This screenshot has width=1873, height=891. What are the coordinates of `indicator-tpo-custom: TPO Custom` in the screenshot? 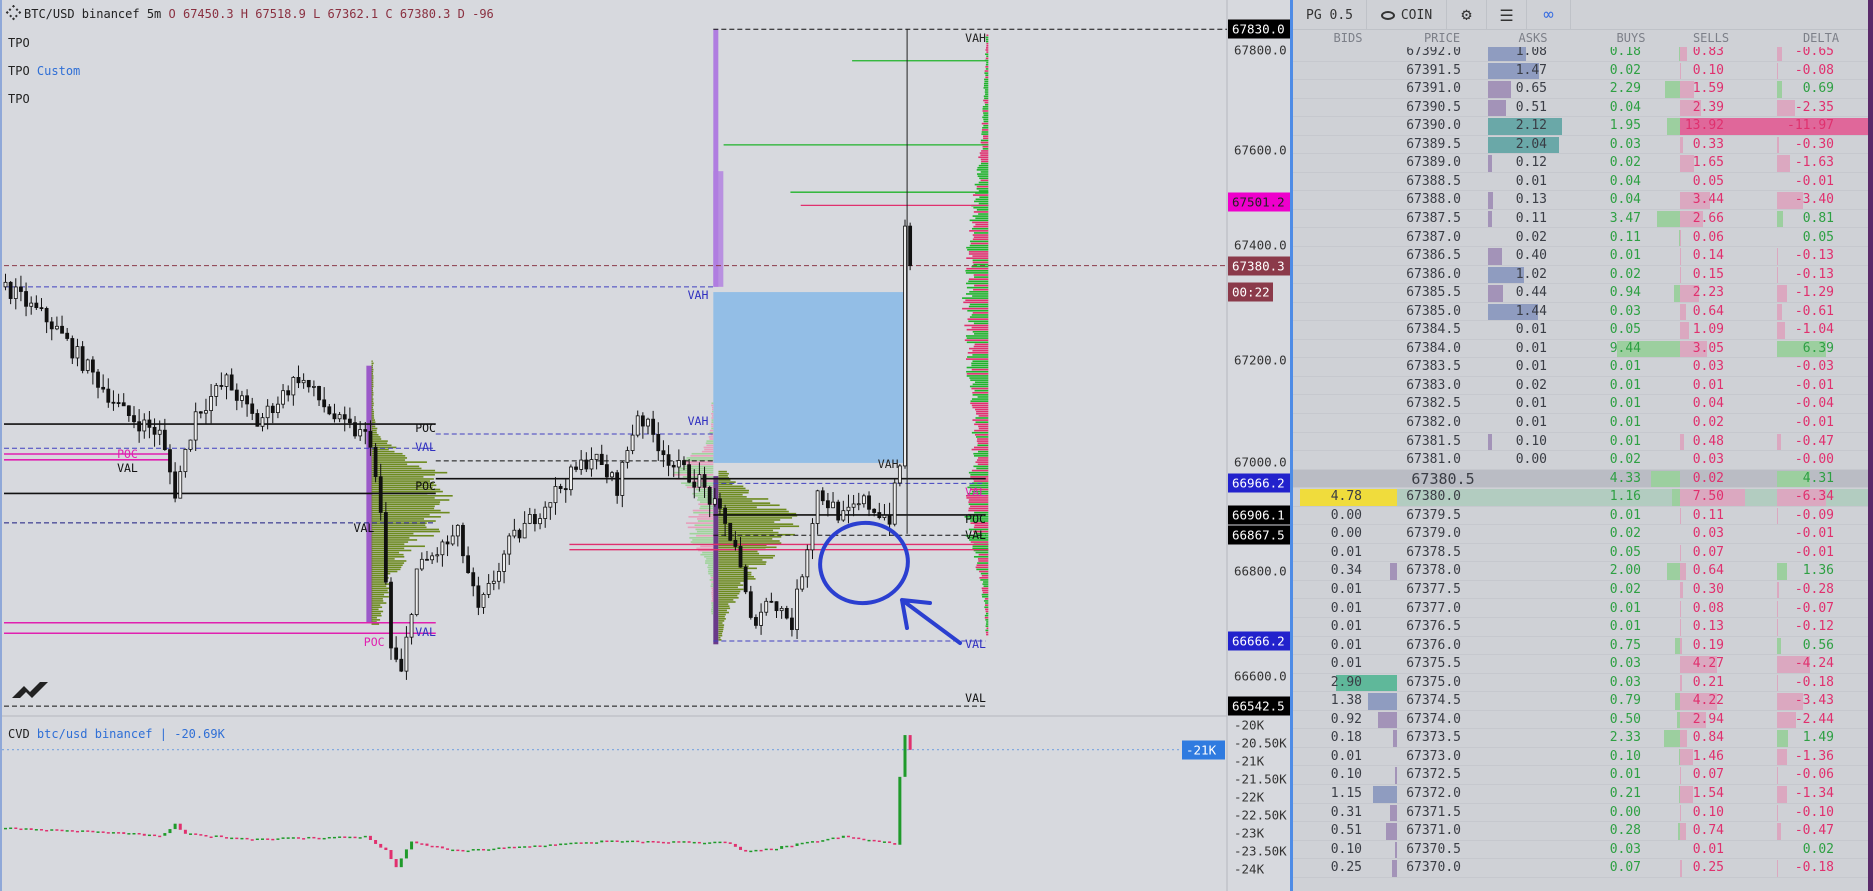 It's located at (44, 71).